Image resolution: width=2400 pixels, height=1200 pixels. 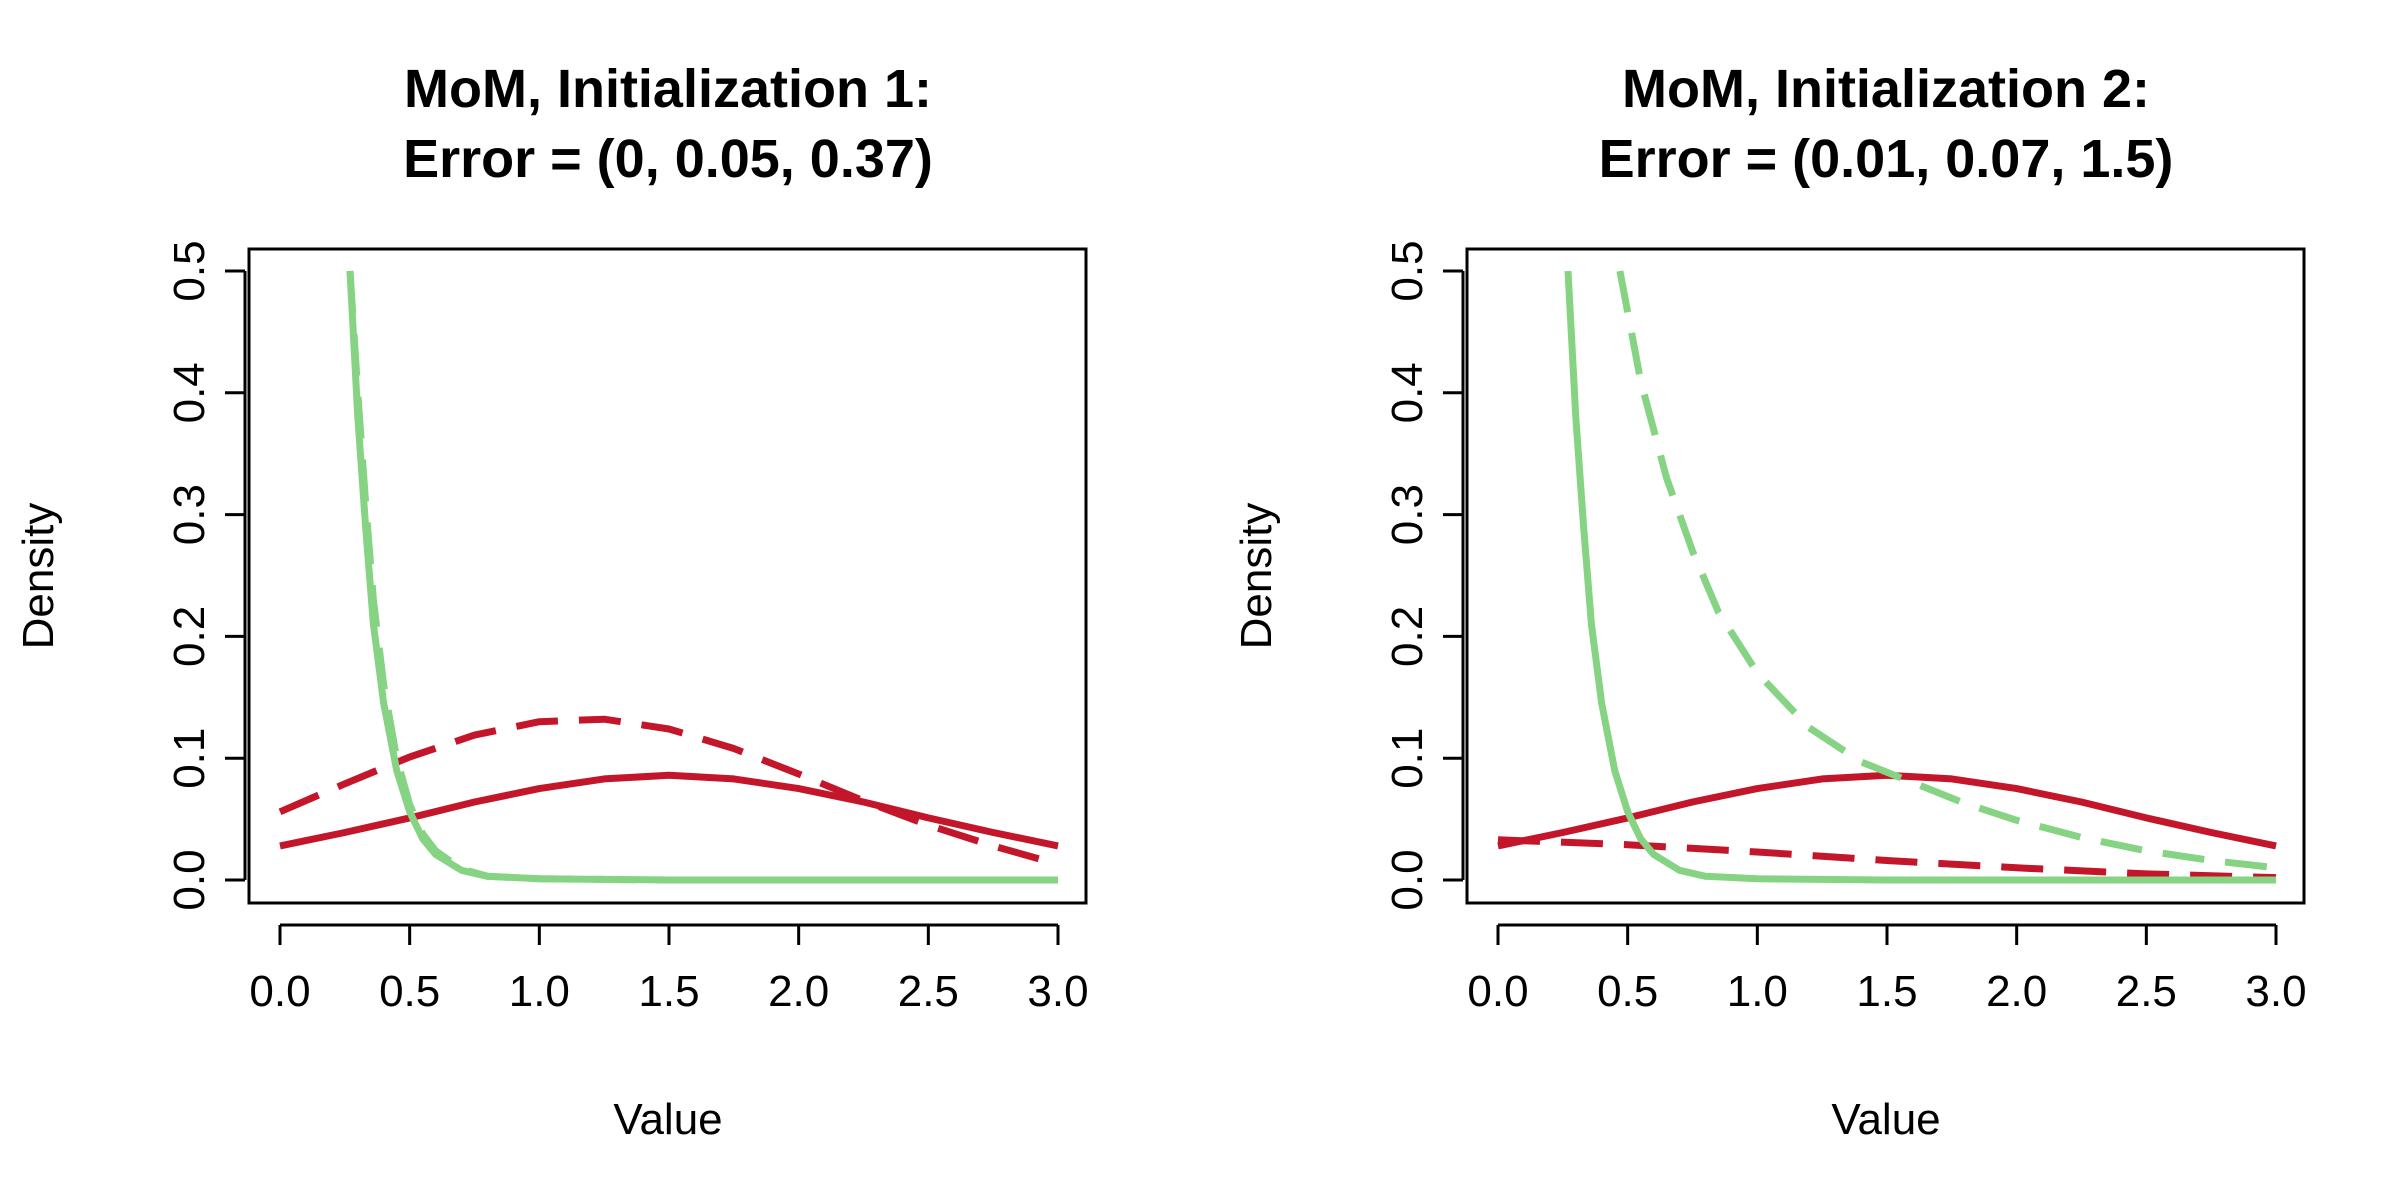 What do you see at coordinates (1886, 159) in the screenshot?
I see `chart-title-line2: Error = (0.01, 0.07, 1.5)` at bounding box center [1886, 159].